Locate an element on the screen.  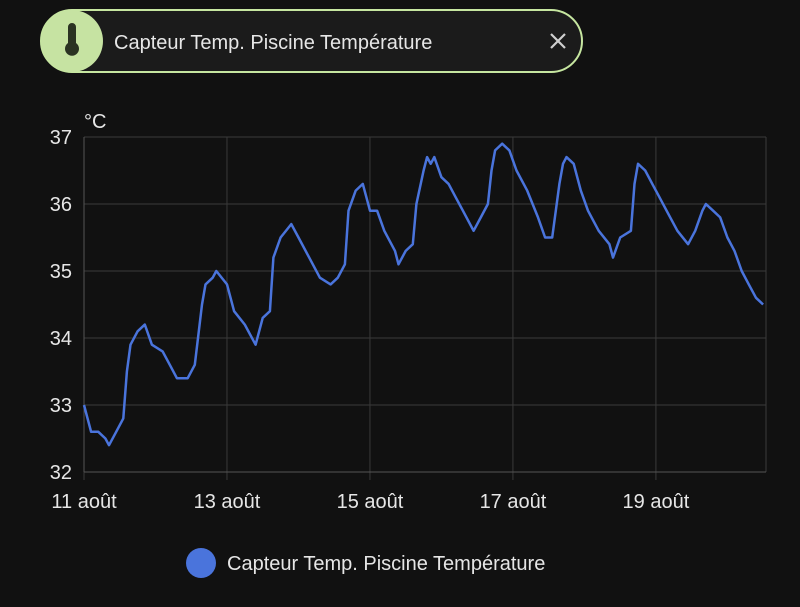
chip-label: Capteur Temp. Piscine Température is located at coordinates (273, 43).